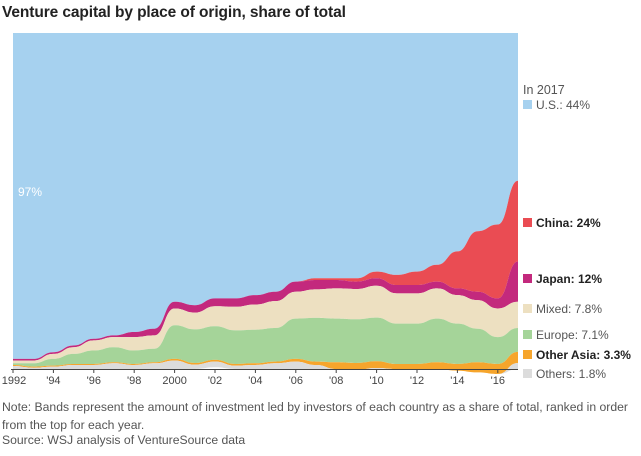 Image resolution: width=641 pixels, height=456 pixels. I want to click on x-tick-label: '04, so click(255, 381).